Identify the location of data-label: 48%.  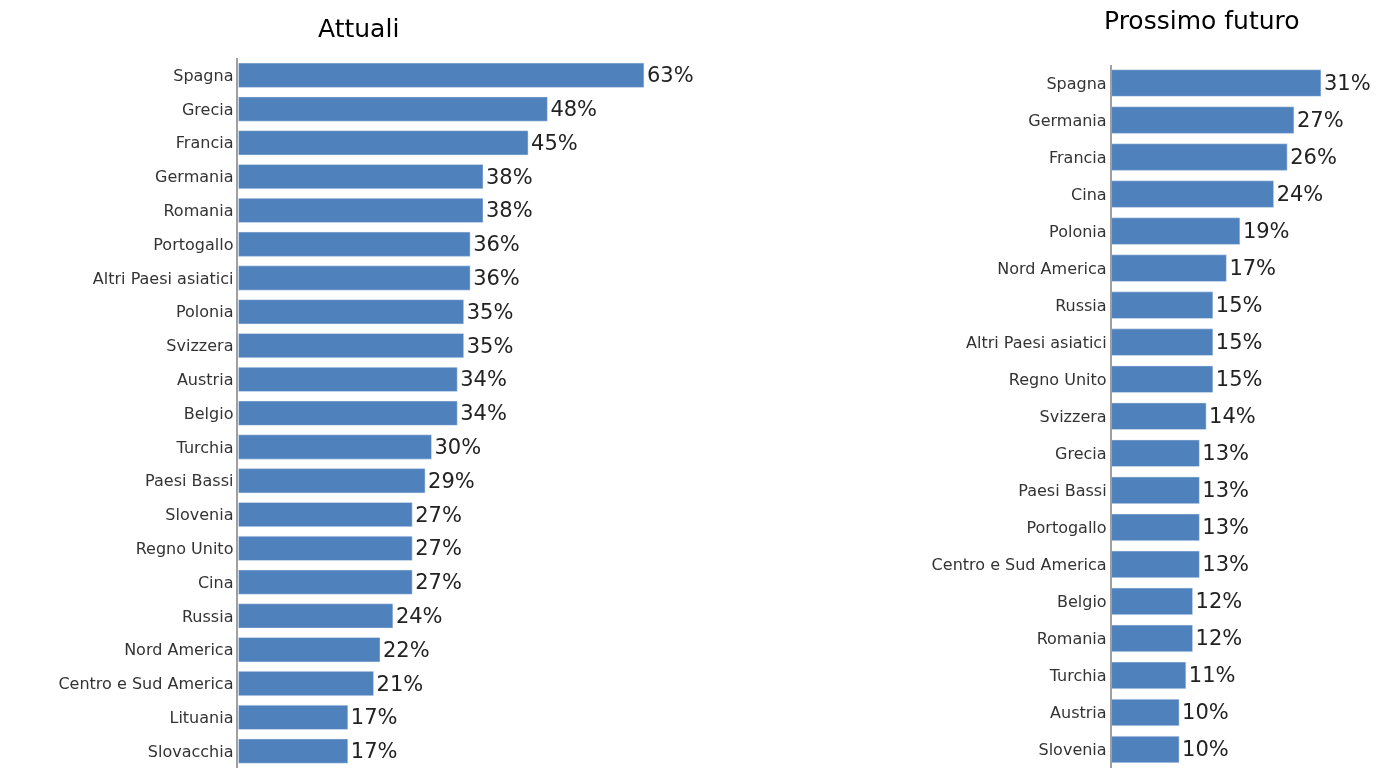
(574, 109).